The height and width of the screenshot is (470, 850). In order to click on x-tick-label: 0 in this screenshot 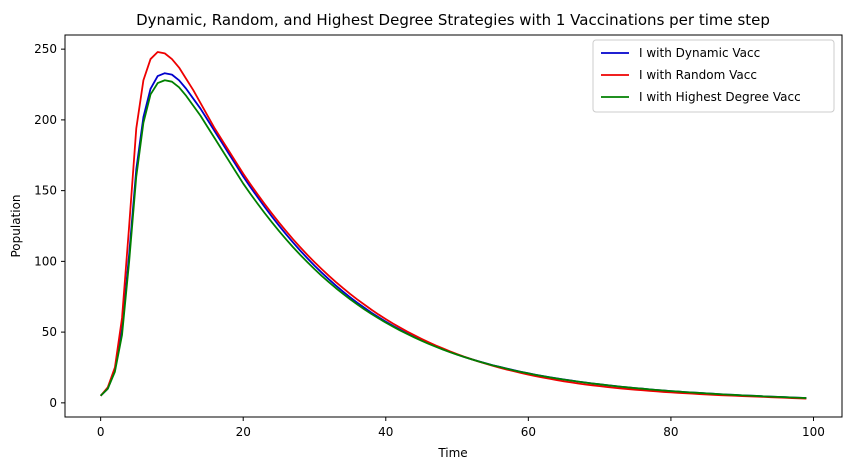, I will do `click(101, 432)`.